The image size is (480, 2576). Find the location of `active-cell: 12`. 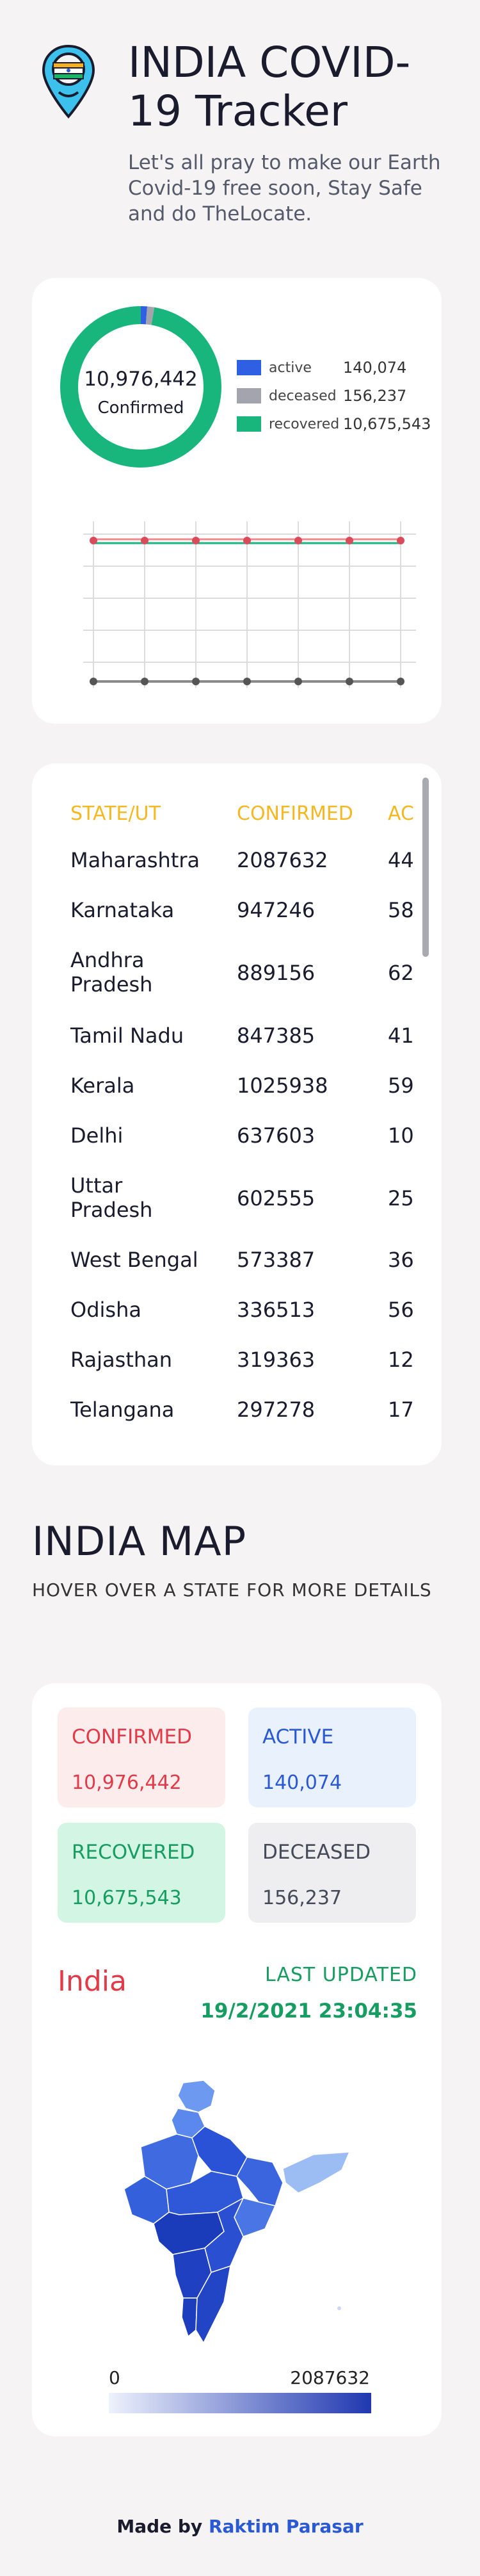

active-cell: 12 is located at coordinates (400, 1360).